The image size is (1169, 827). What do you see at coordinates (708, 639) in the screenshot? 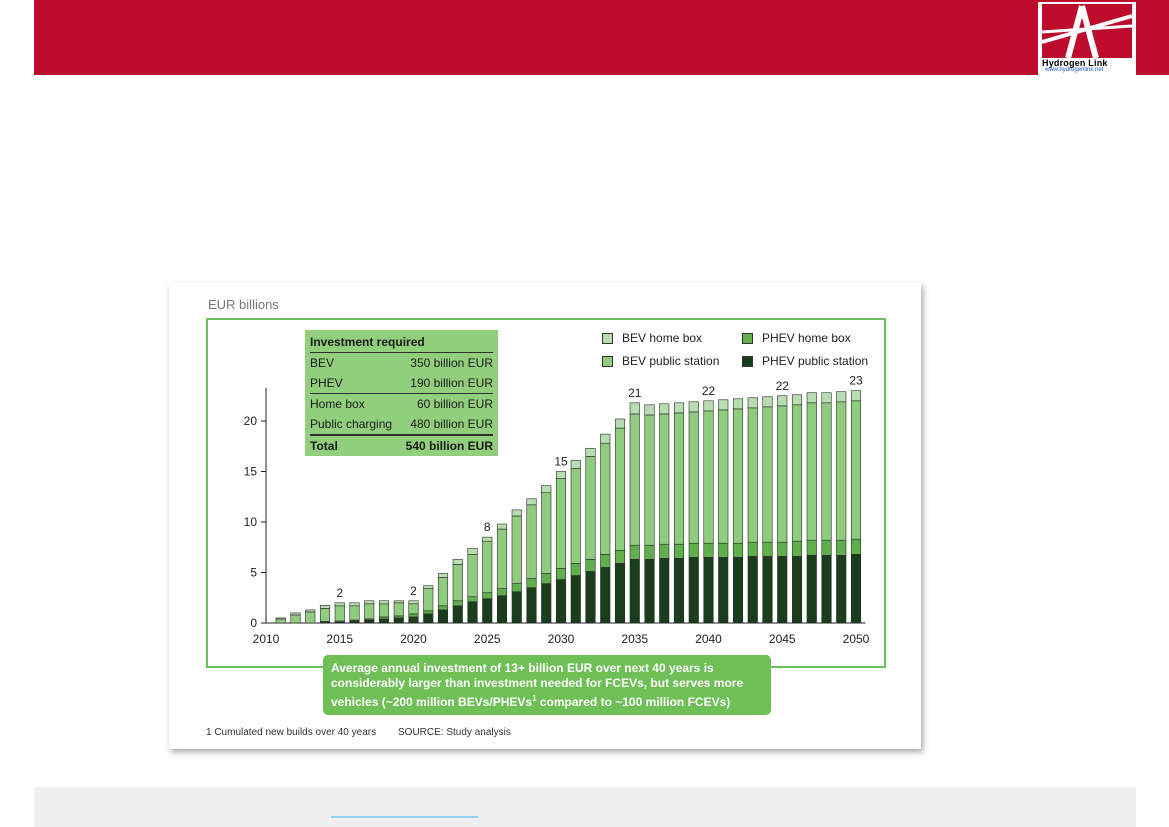
I see `x-tick-label: 2040` at bounding box center [708, 639].